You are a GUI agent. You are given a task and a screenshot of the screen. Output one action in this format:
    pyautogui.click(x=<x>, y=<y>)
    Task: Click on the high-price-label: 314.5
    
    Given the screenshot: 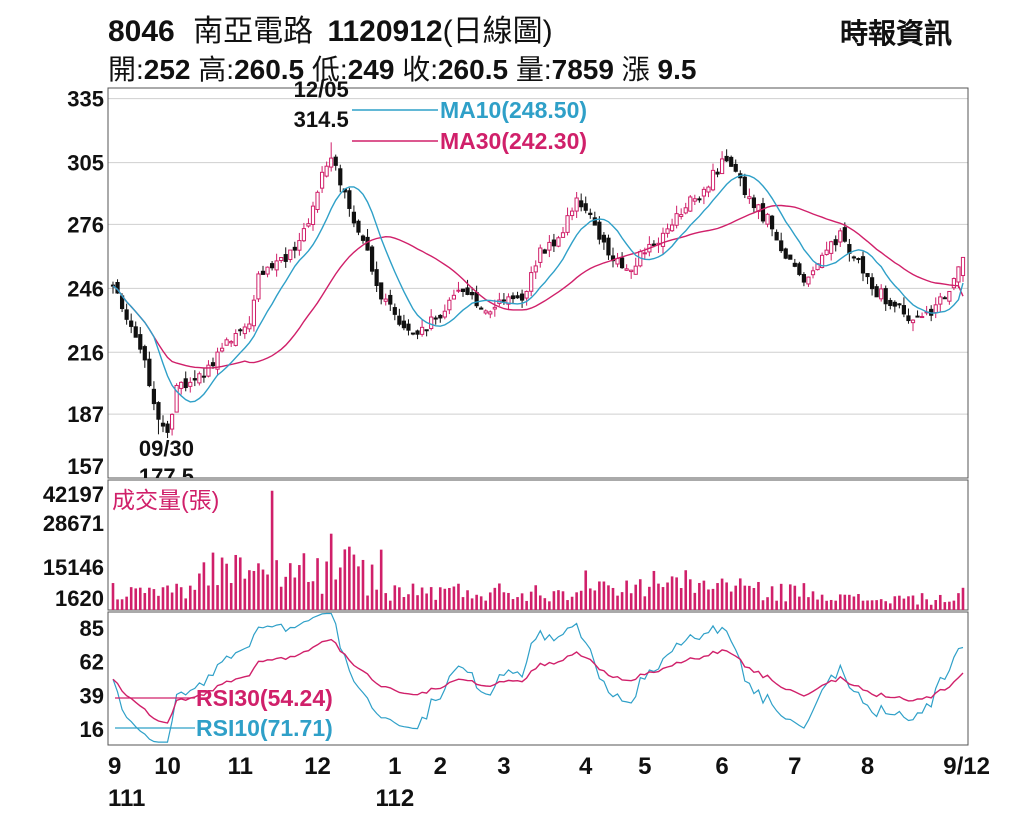 What is the action you would take?
    pyautogui.click(x=321, y=119)
    